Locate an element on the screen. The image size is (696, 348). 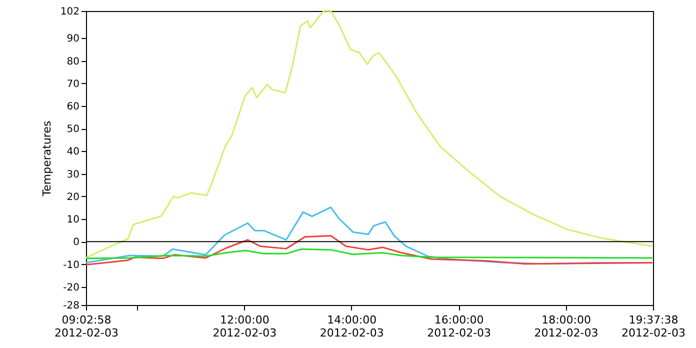
x-tick-label: 12:00:00 2012-02-03 is located at coordinates (244, 327).